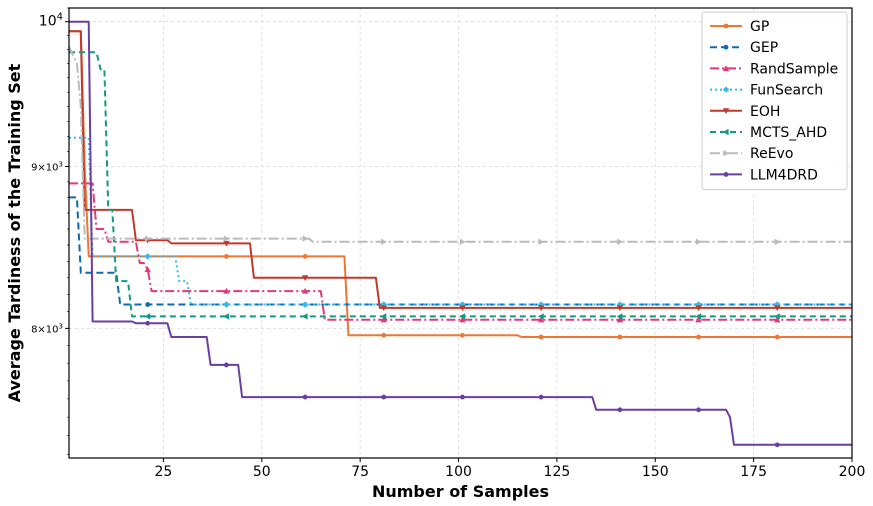  What do you see at coordinates (764, 48) in the screenshot?
I see `legend-label-gep: GEP` at bounding box center [764, 48].